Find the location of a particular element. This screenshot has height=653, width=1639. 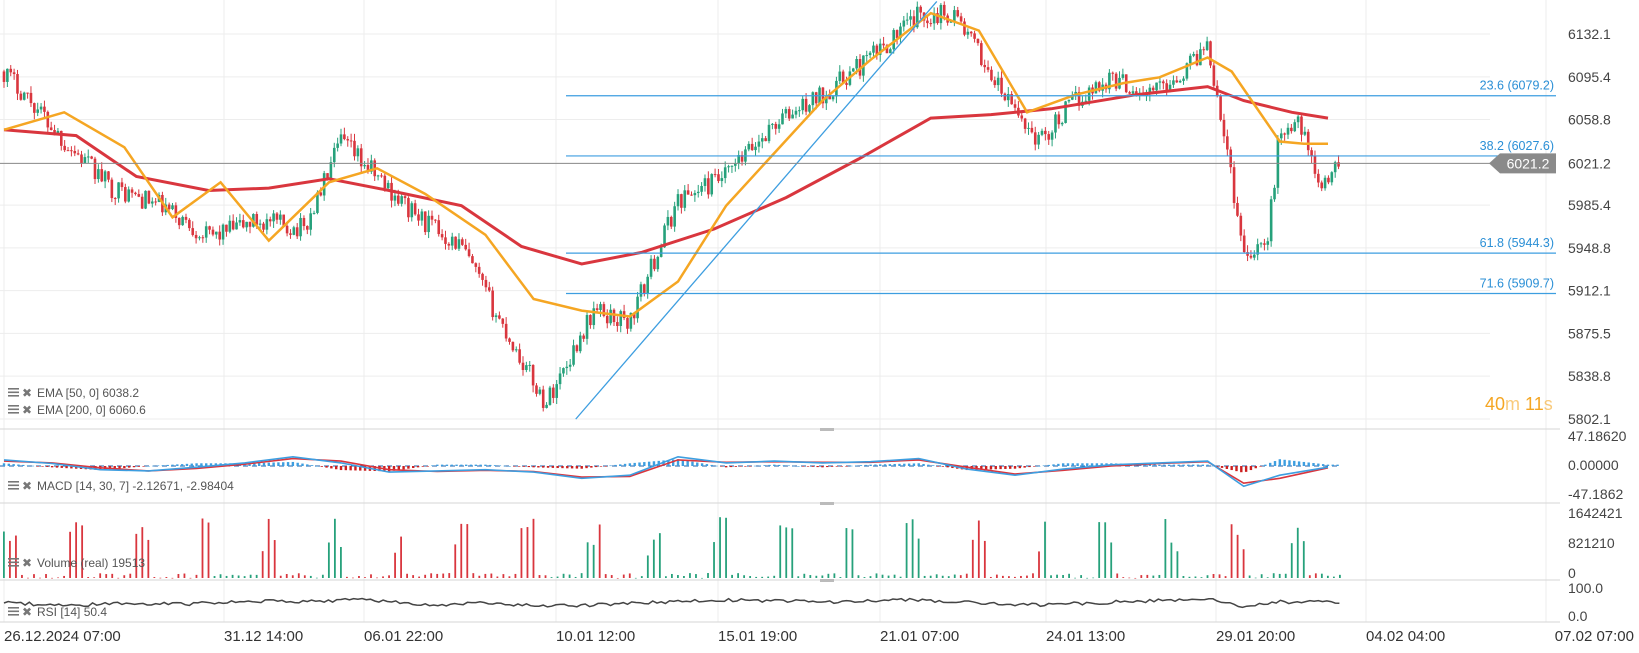

macd-signal-line is located at coordinates (666, 471).